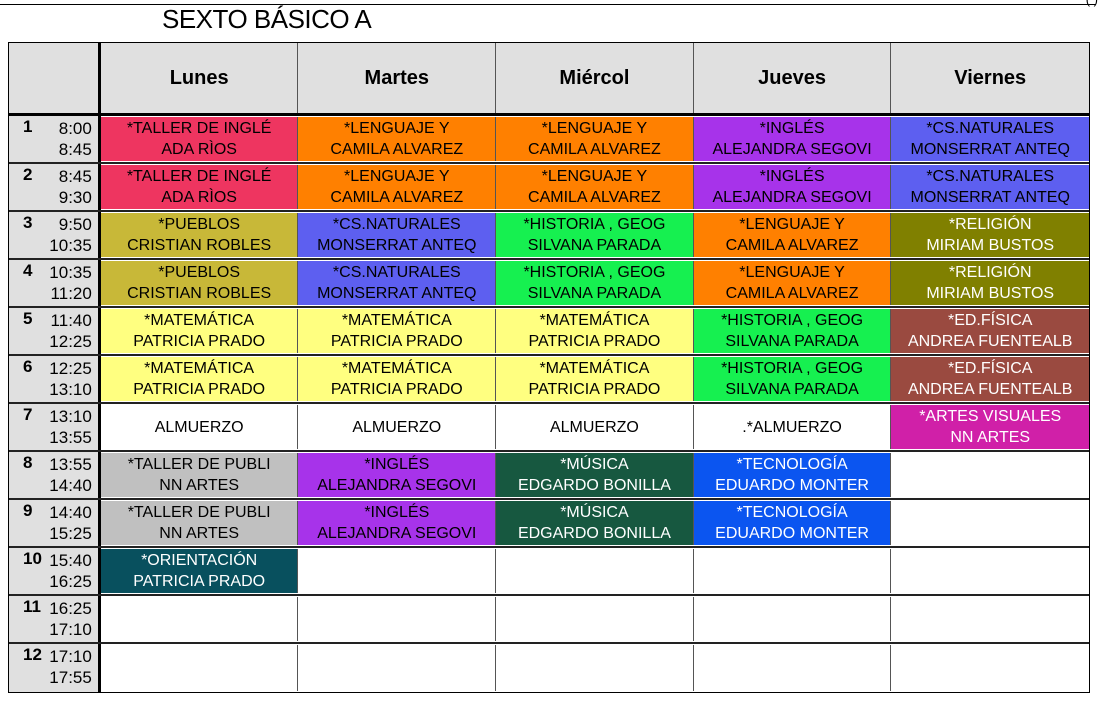  I want to click on start-time: 9:50, so click(75, 224).